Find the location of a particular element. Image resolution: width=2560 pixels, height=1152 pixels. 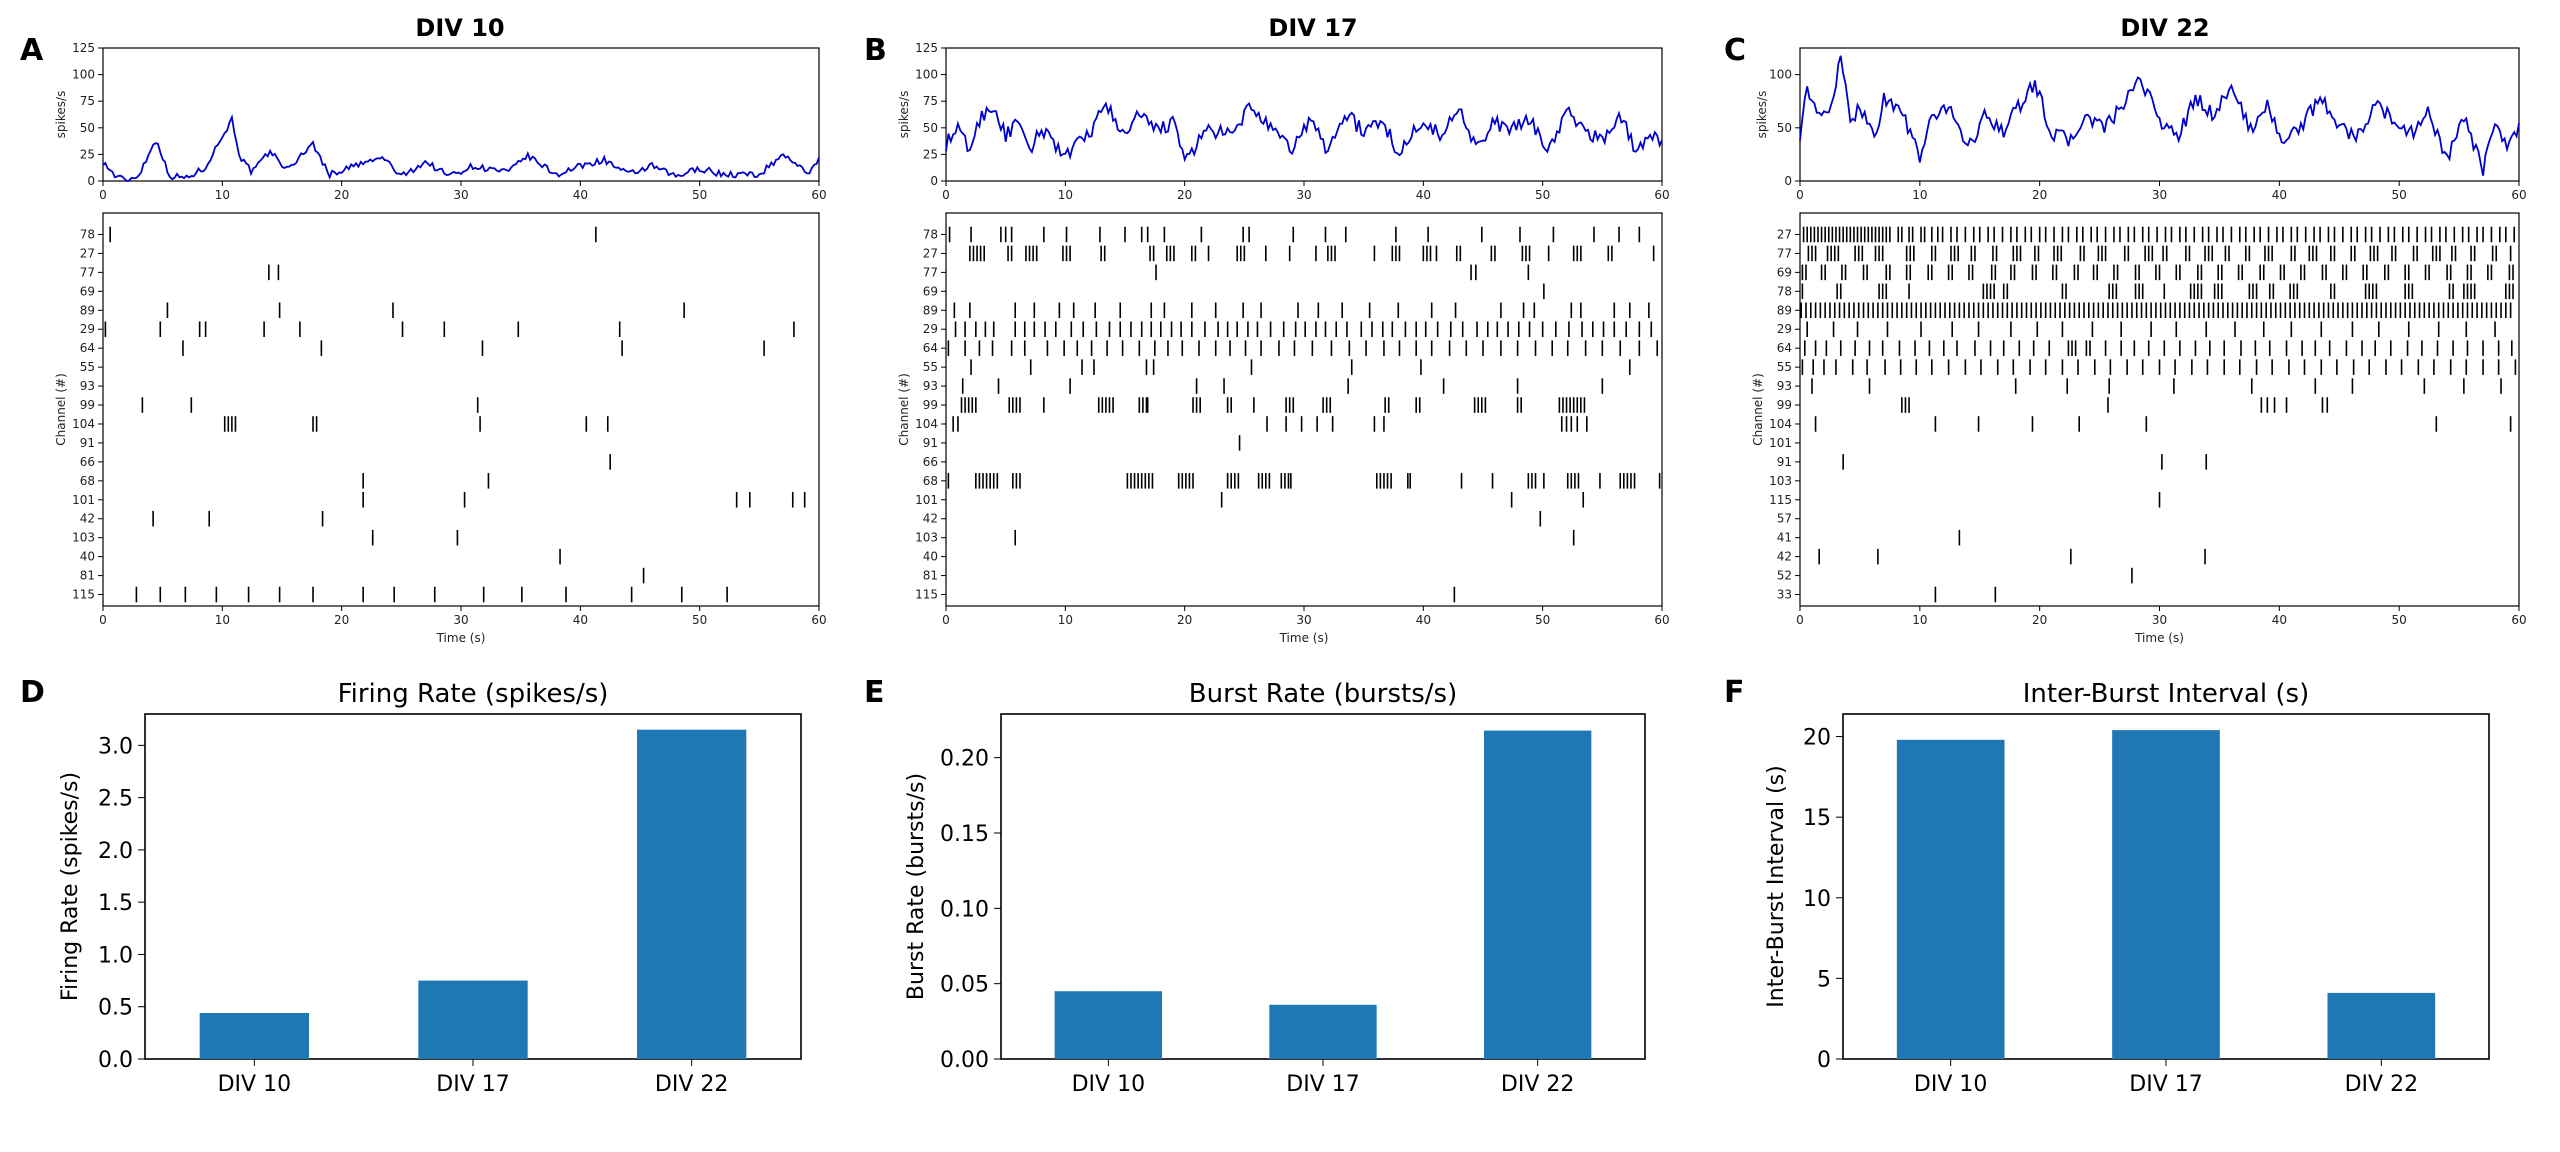

raster-c-channel-label: 91 is located at coordinates (1784, 462).